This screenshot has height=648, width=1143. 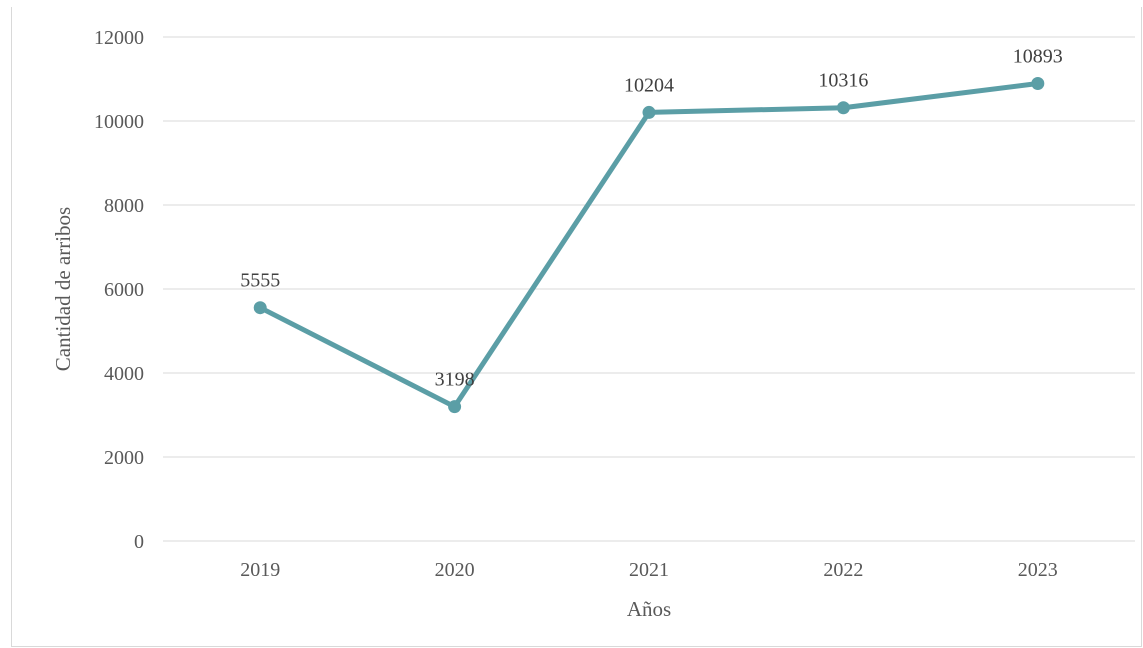 I want to click on x-tick-label: 2022, so click(x=843, y=570).